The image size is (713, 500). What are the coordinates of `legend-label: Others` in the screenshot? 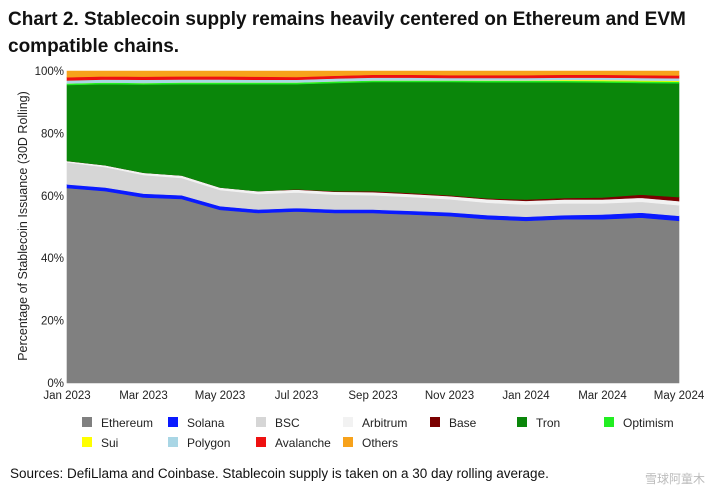 It's located at (380, 443).